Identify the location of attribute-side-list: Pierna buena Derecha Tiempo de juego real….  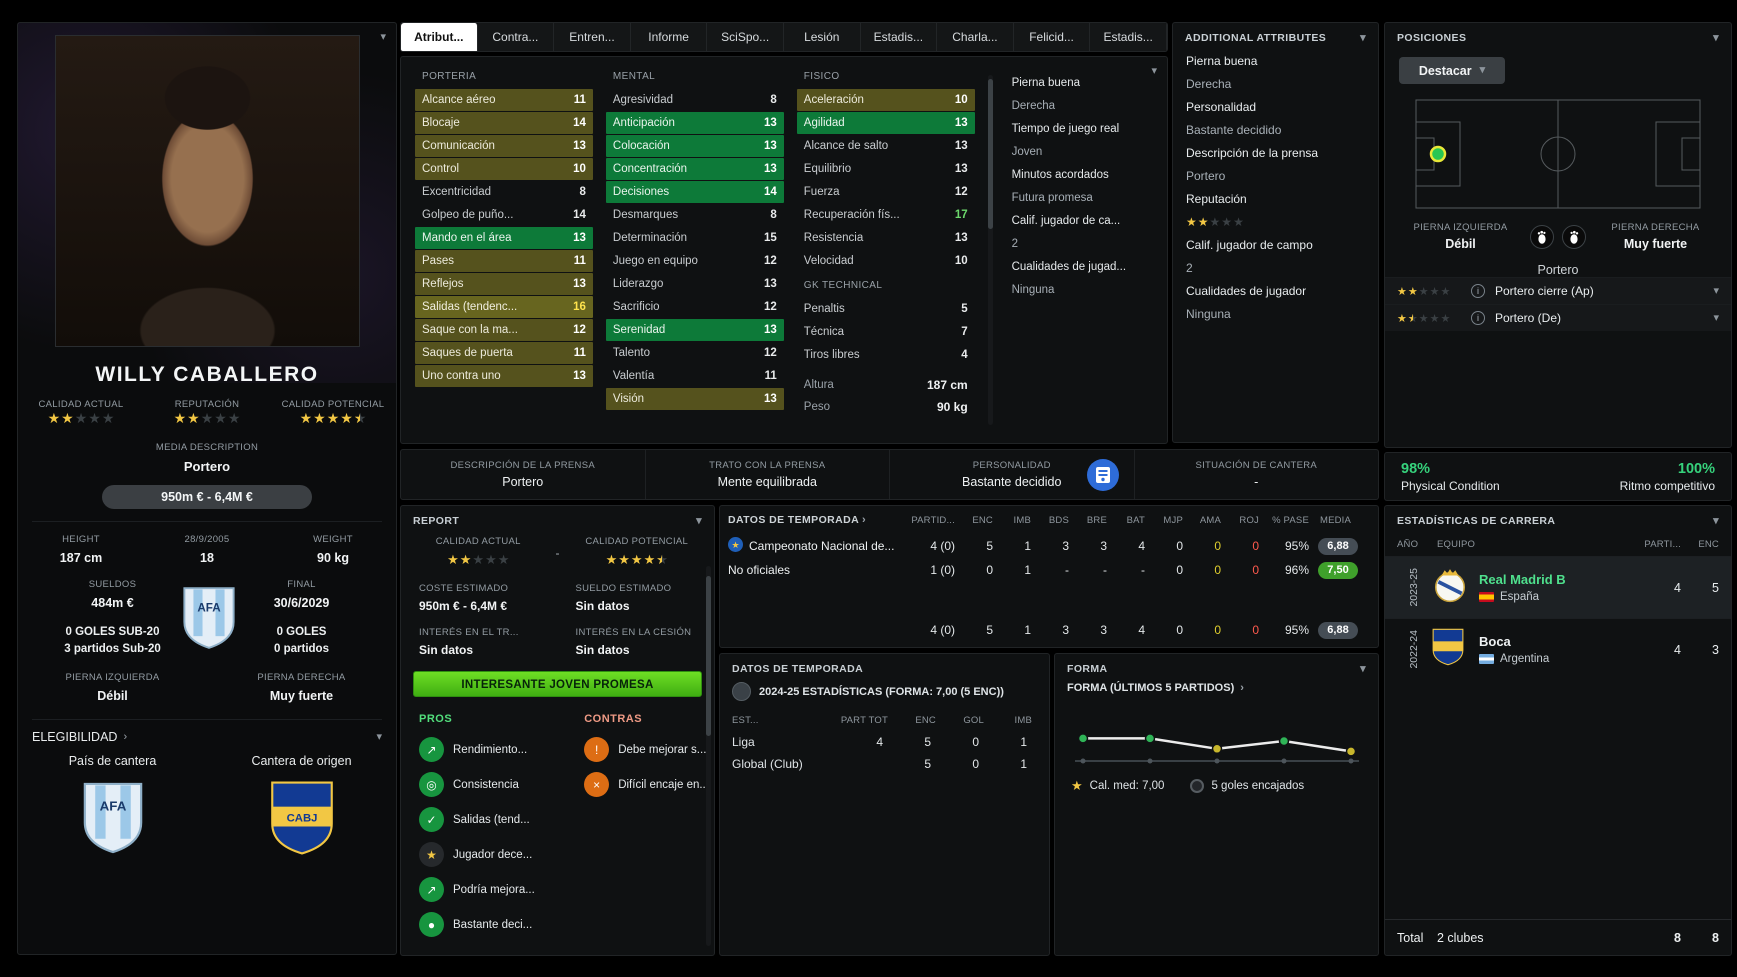
(1085, 248).